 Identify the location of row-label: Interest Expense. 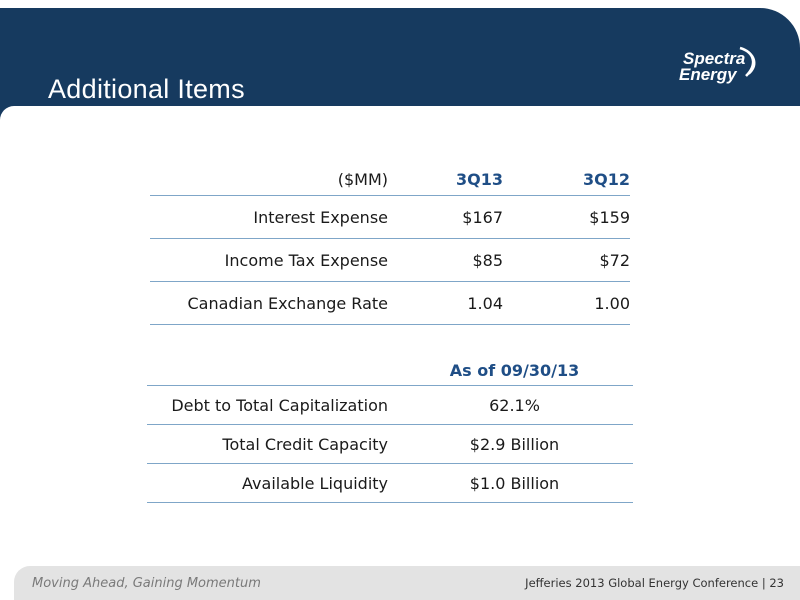
(273, 217).